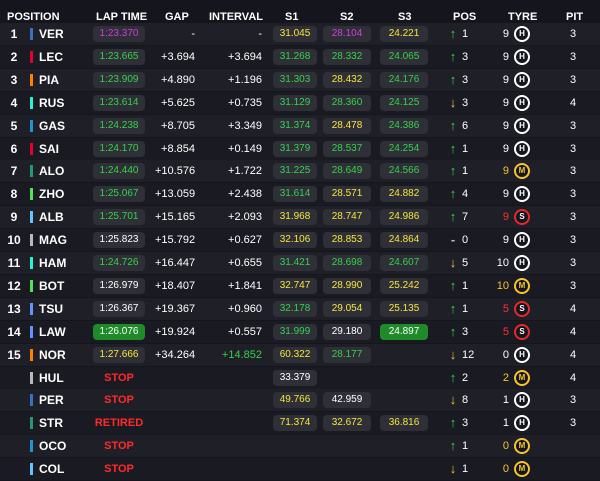 The width and height of the screenshot is (600, 481). Describe the element at coordinates (300, 446) in the screenshot. I see `table-row: OCO STOP ↑ 1 0 M` at that location.